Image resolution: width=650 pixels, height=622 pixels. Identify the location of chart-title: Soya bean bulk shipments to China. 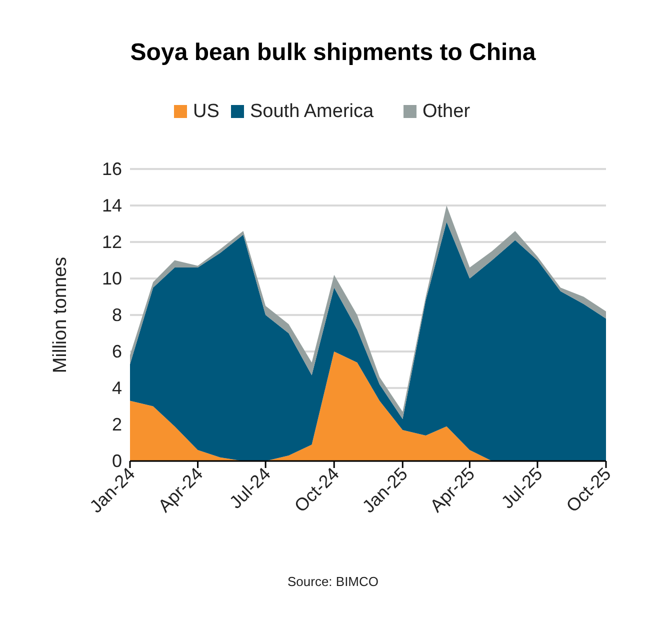
(333, 52).